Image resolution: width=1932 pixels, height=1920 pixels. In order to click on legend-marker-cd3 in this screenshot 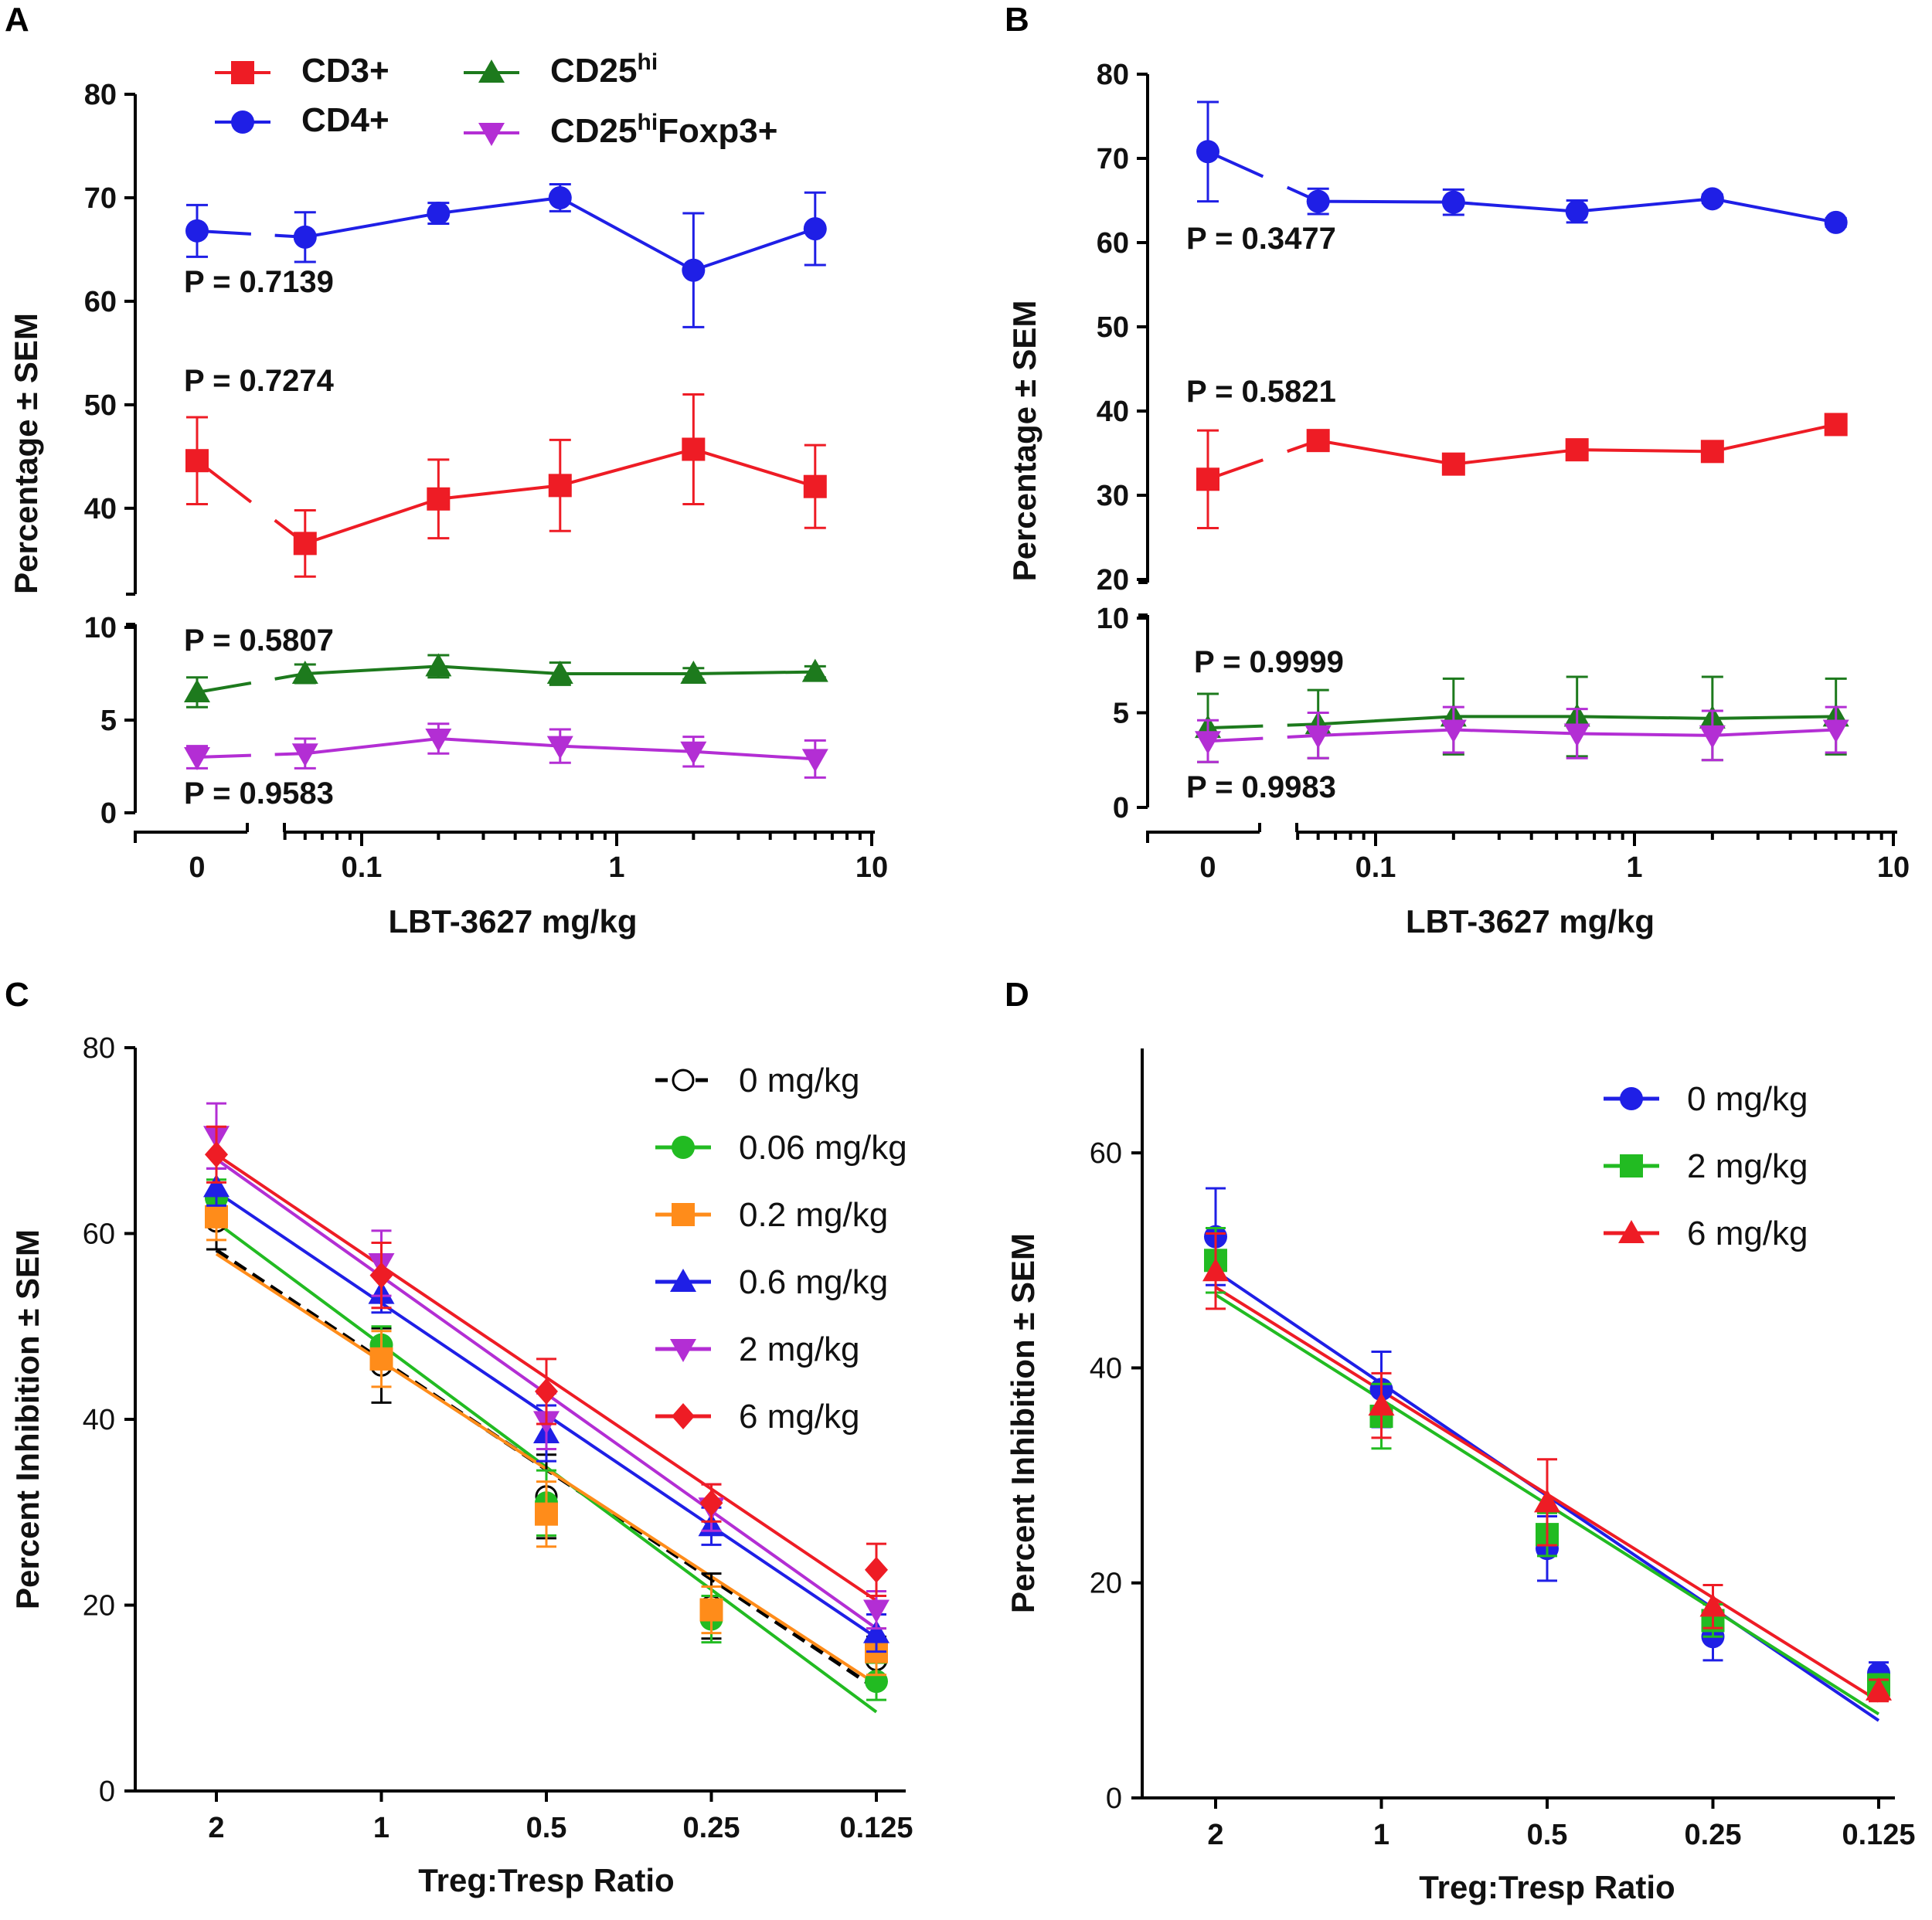, I will do `click(243, 72)`.